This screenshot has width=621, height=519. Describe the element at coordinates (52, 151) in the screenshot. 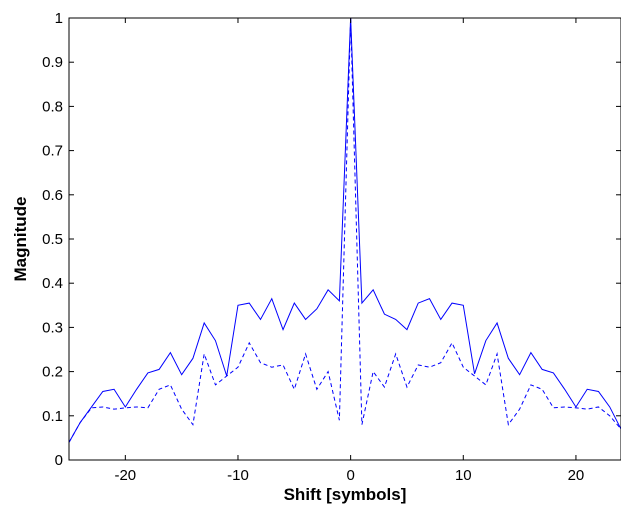

I see `y-tick-label: 0.7` at that location.